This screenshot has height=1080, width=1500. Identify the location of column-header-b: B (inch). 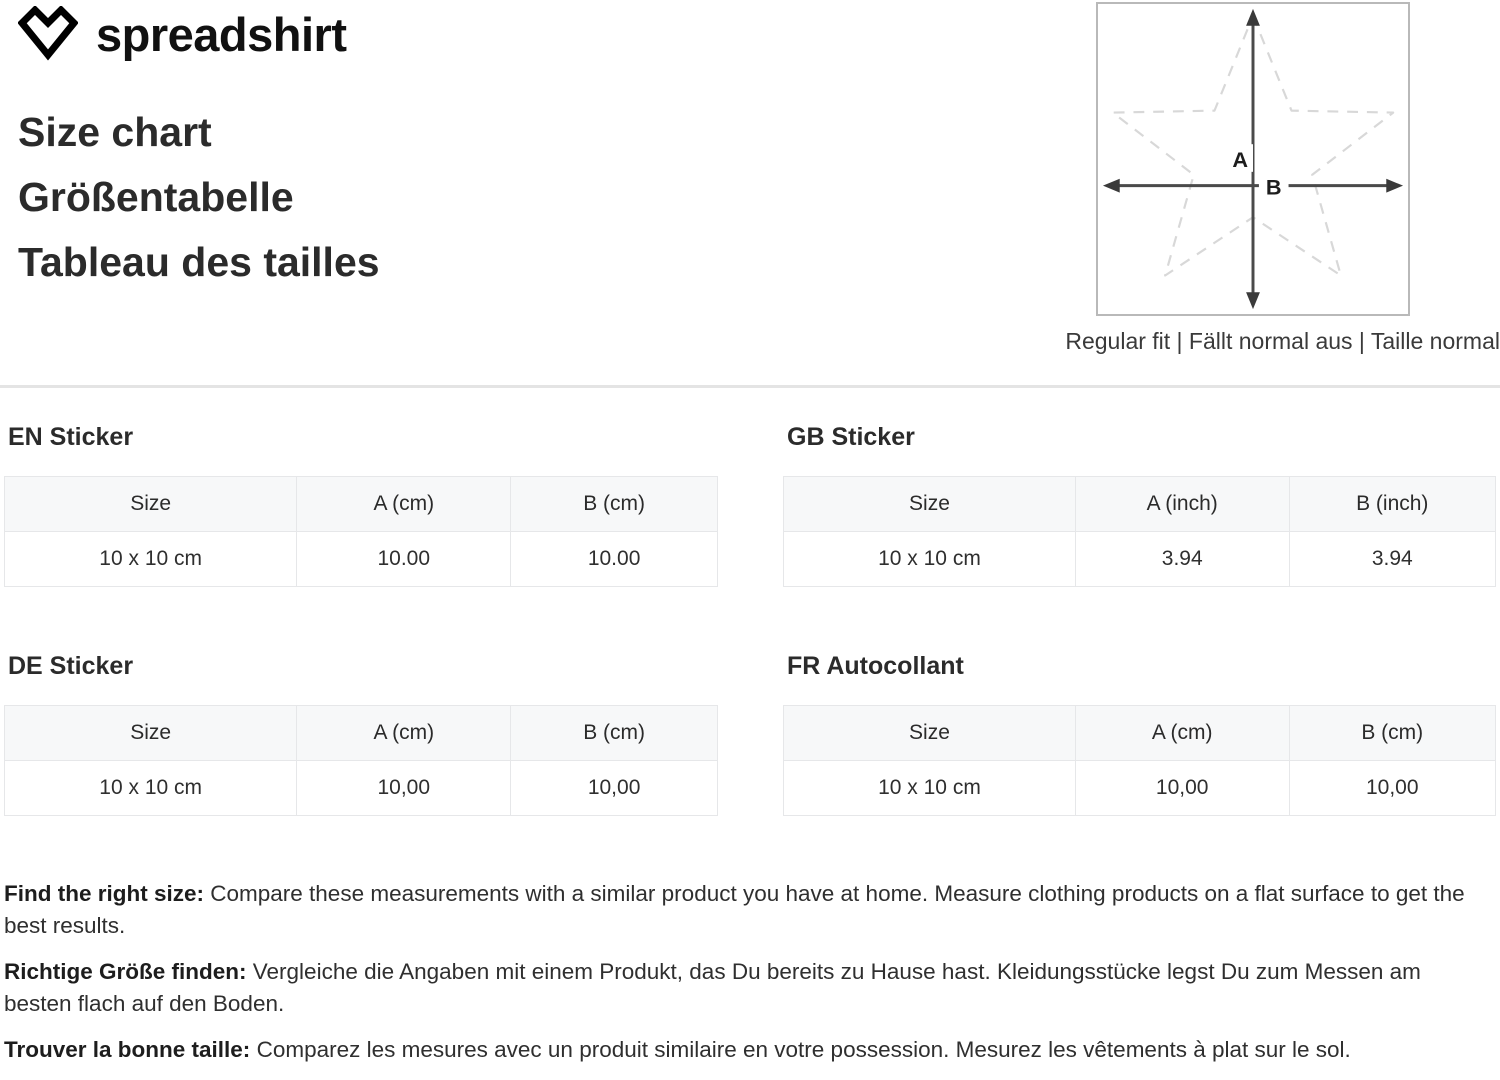
(1392, 504).